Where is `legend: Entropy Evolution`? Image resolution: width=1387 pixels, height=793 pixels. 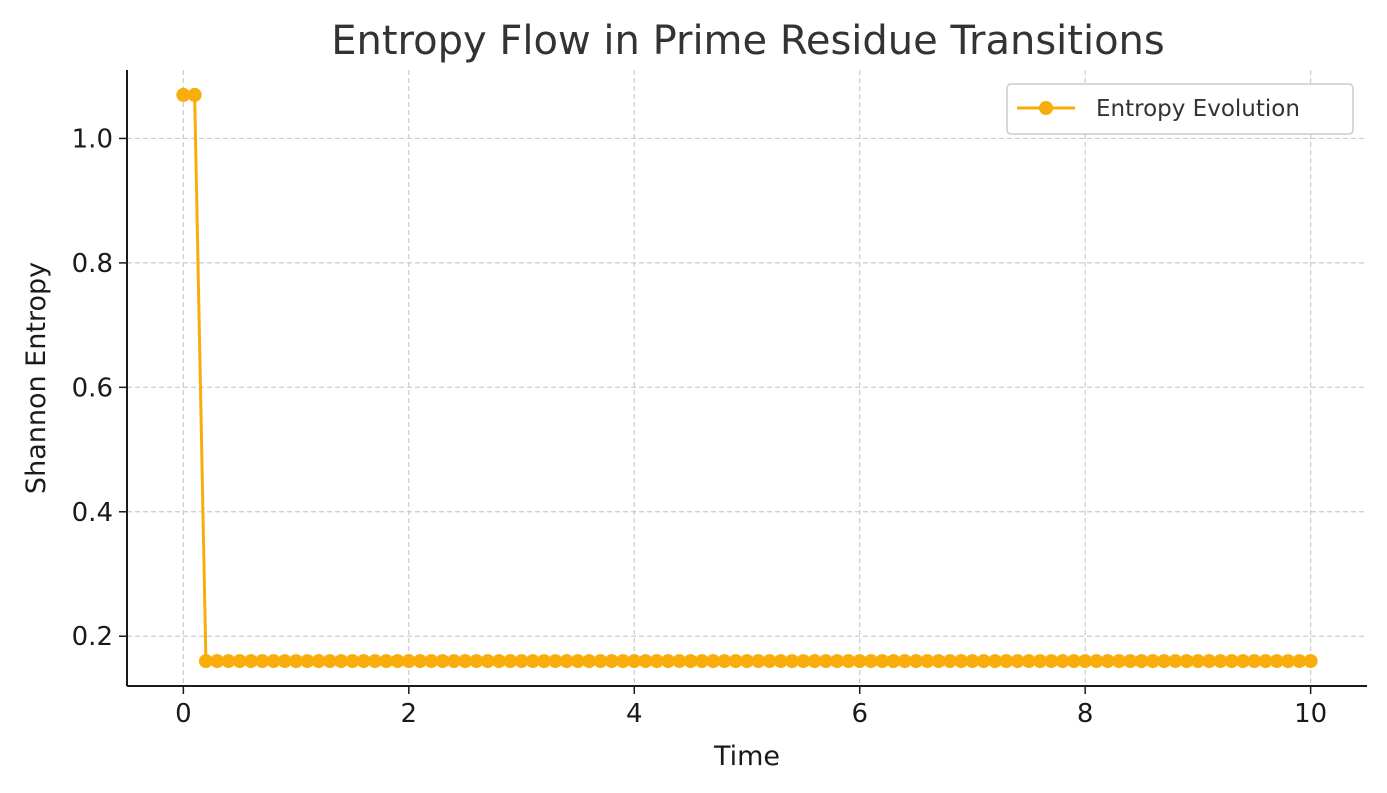 legend: Entropy Evolution is located at coordinates (1180, 109).